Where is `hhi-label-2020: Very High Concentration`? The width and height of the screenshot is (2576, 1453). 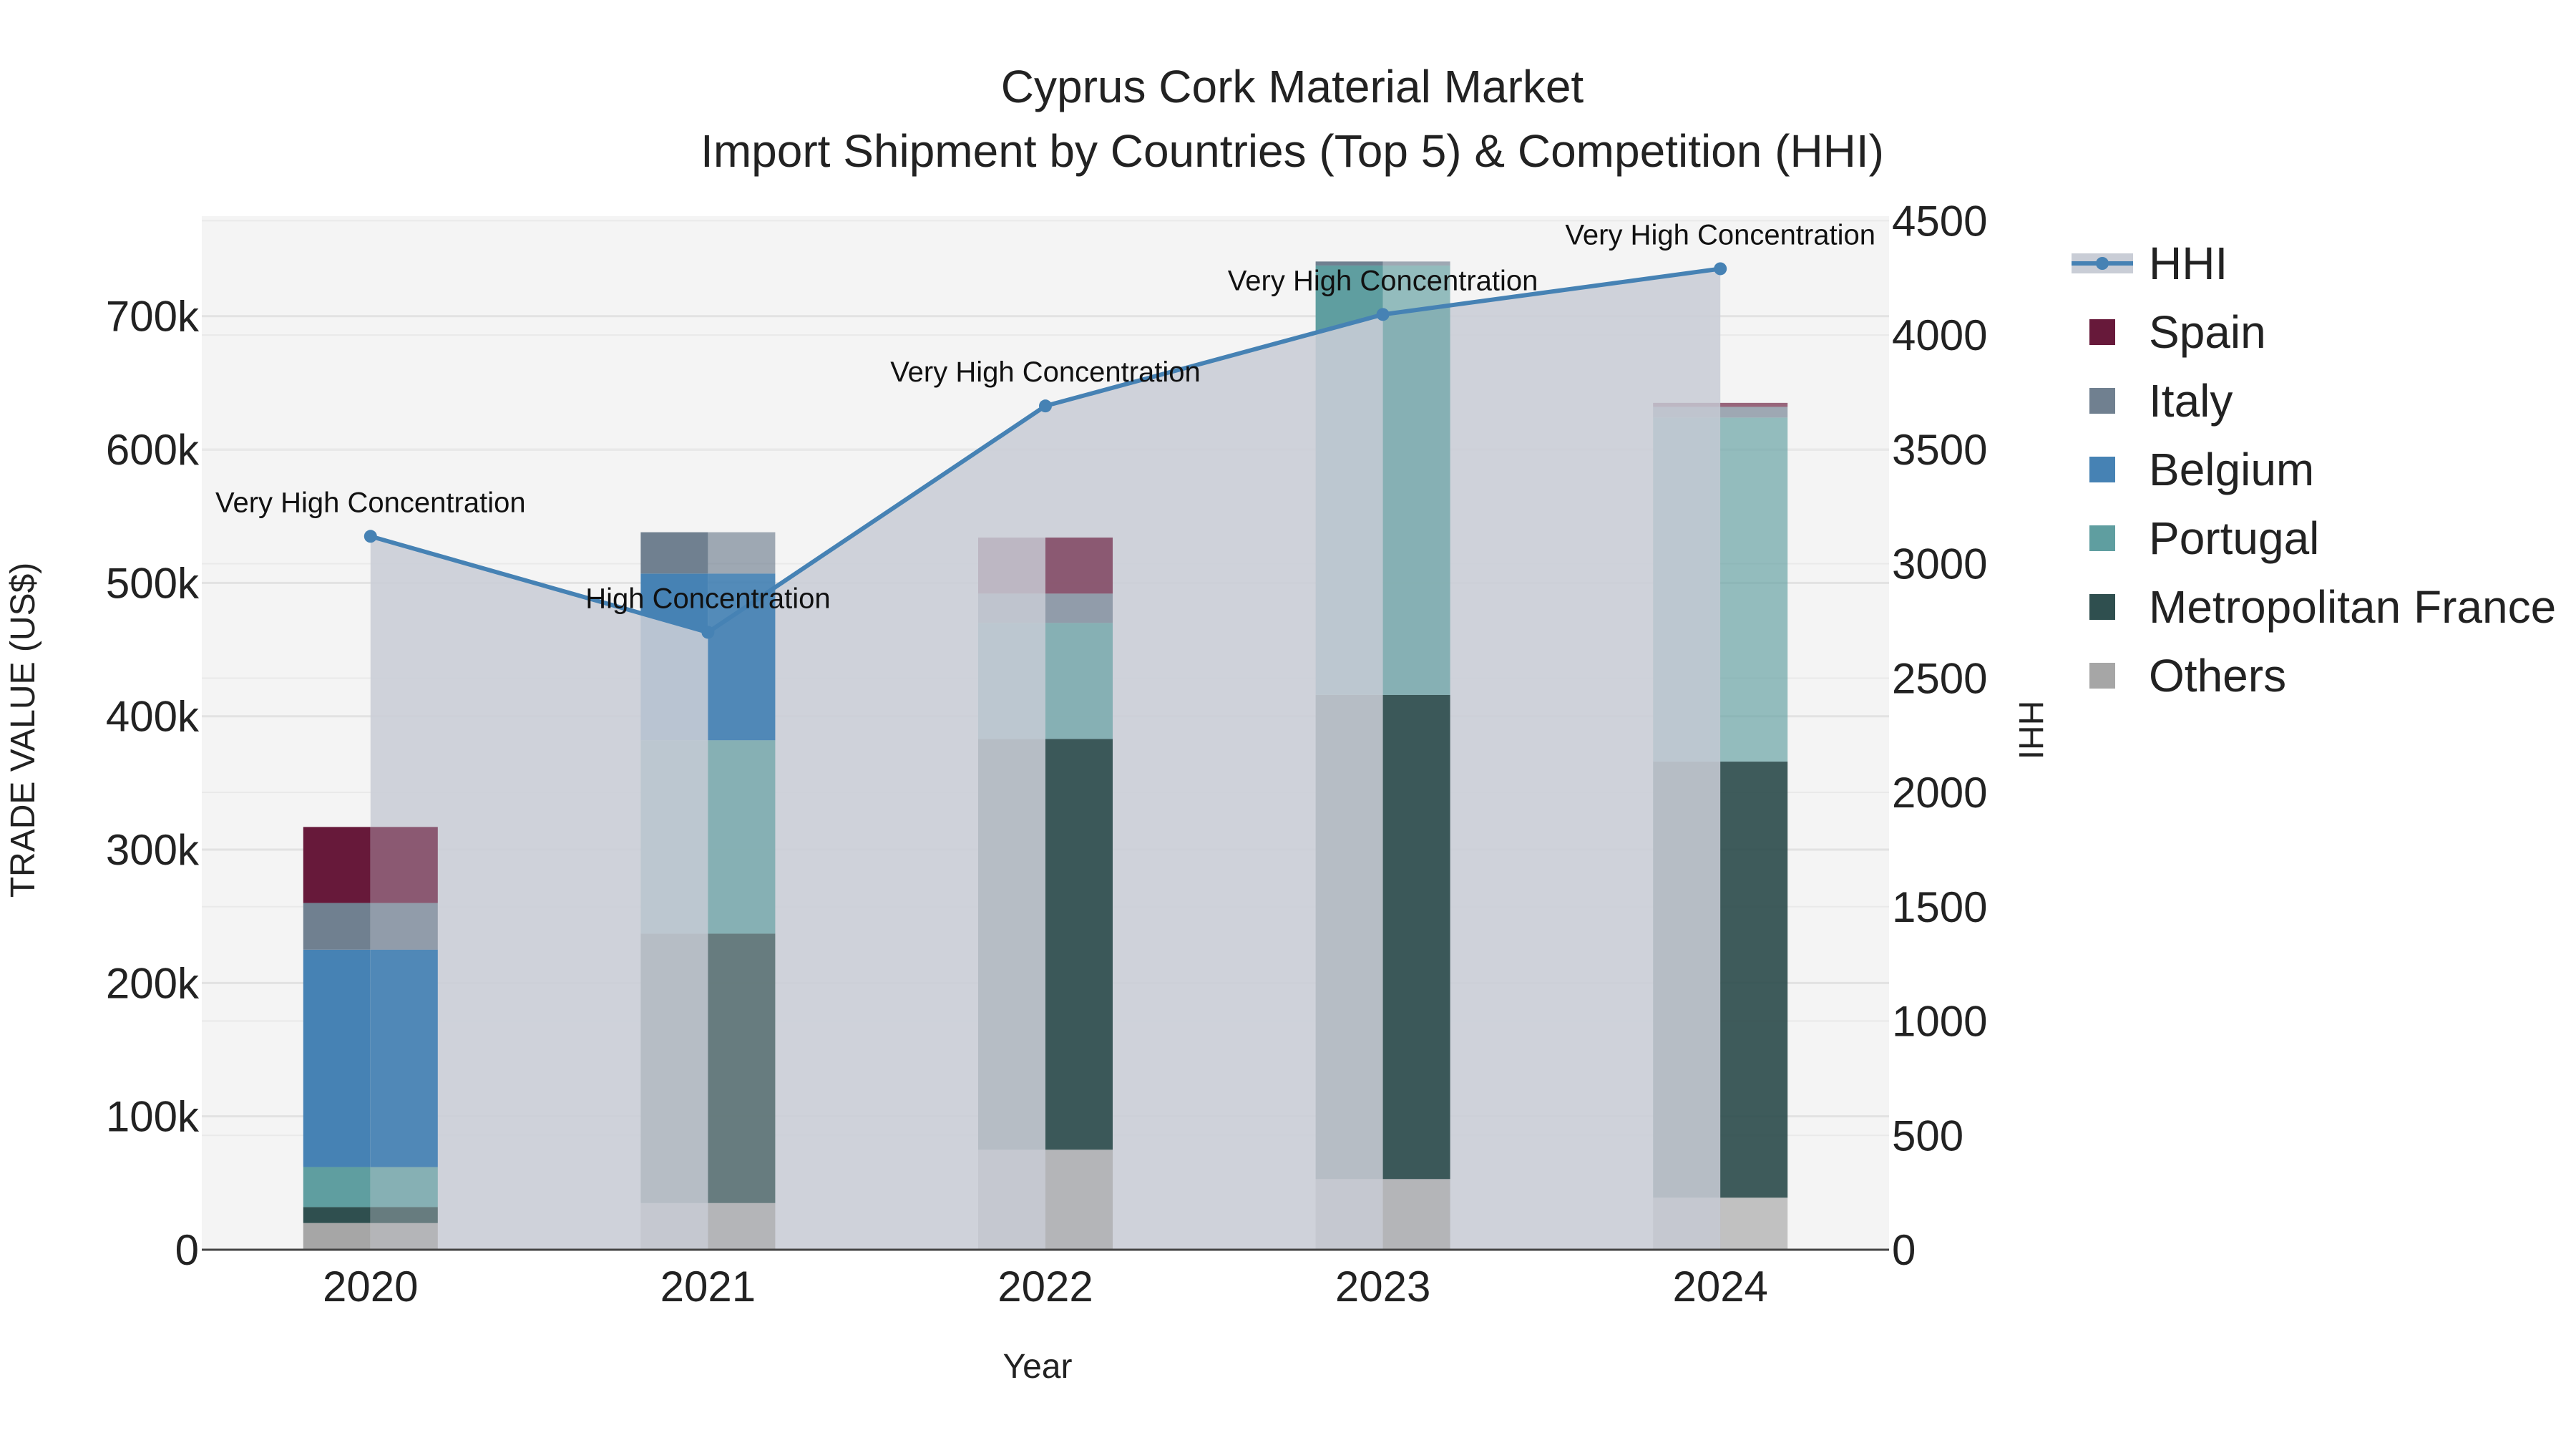
hhi-label-2020: Very High Concentration is located at coordinates (370, 502).